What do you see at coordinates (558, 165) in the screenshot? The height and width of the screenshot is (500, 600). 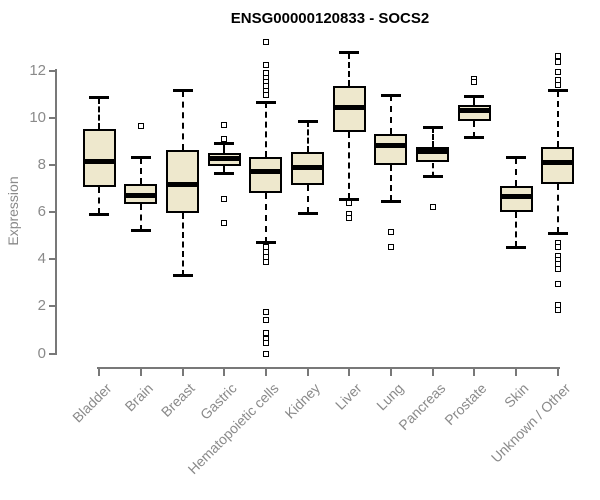 I see `box-unknown-other` at bounding box center [558, 165].